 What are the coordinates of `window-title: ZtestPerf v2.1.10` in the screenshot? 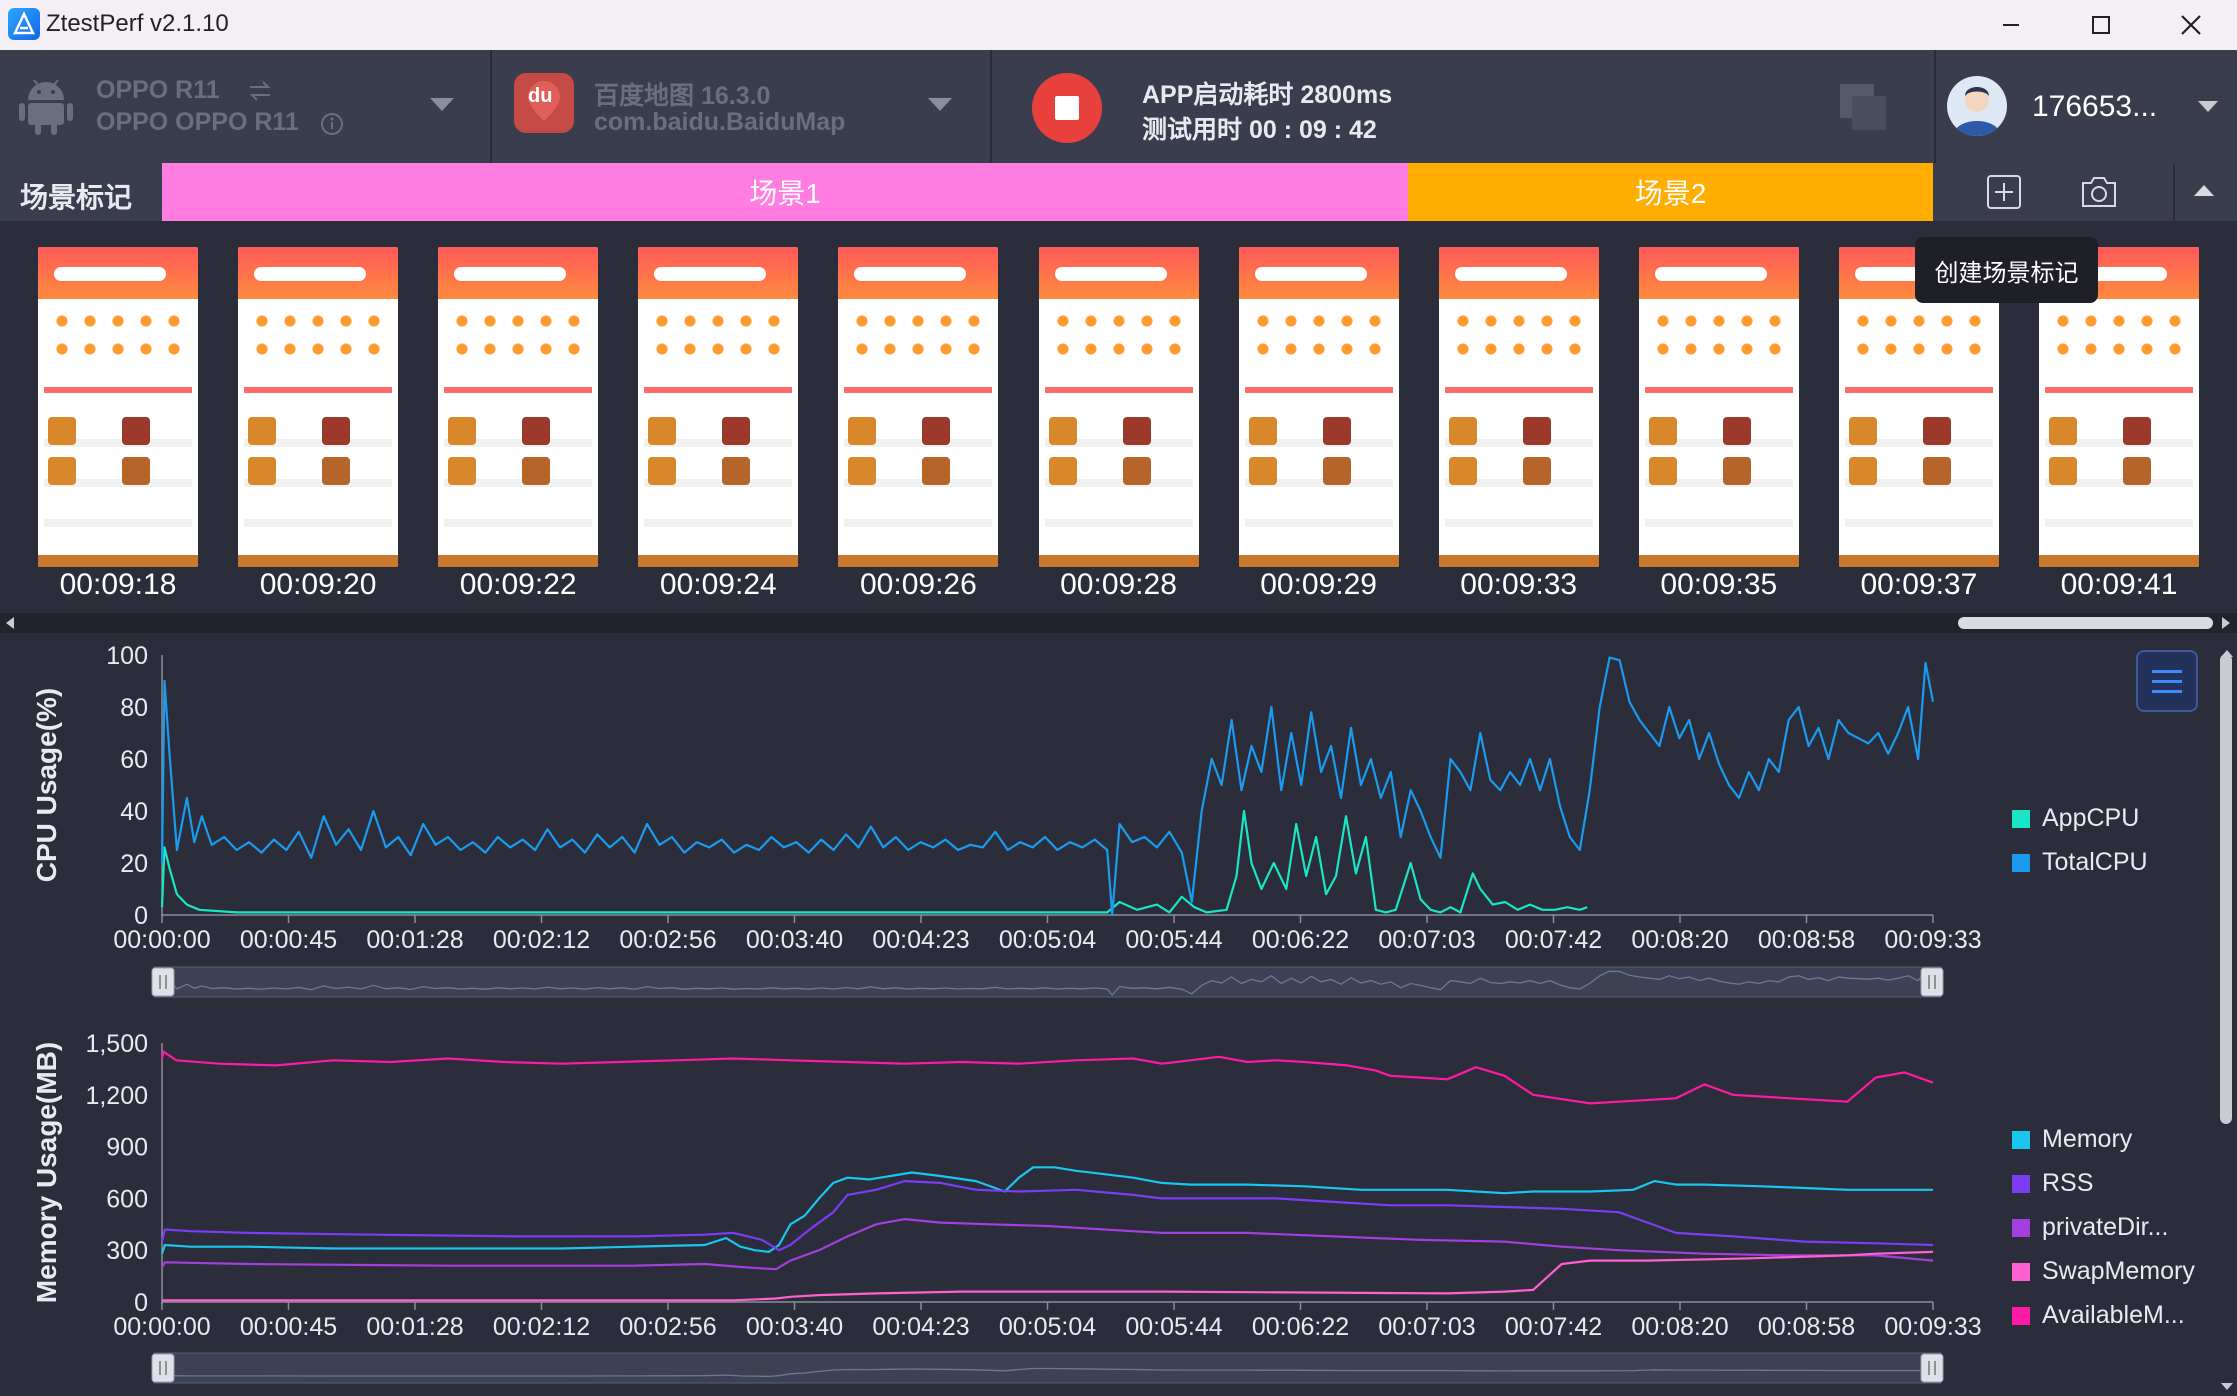 It's located at (137, 23).